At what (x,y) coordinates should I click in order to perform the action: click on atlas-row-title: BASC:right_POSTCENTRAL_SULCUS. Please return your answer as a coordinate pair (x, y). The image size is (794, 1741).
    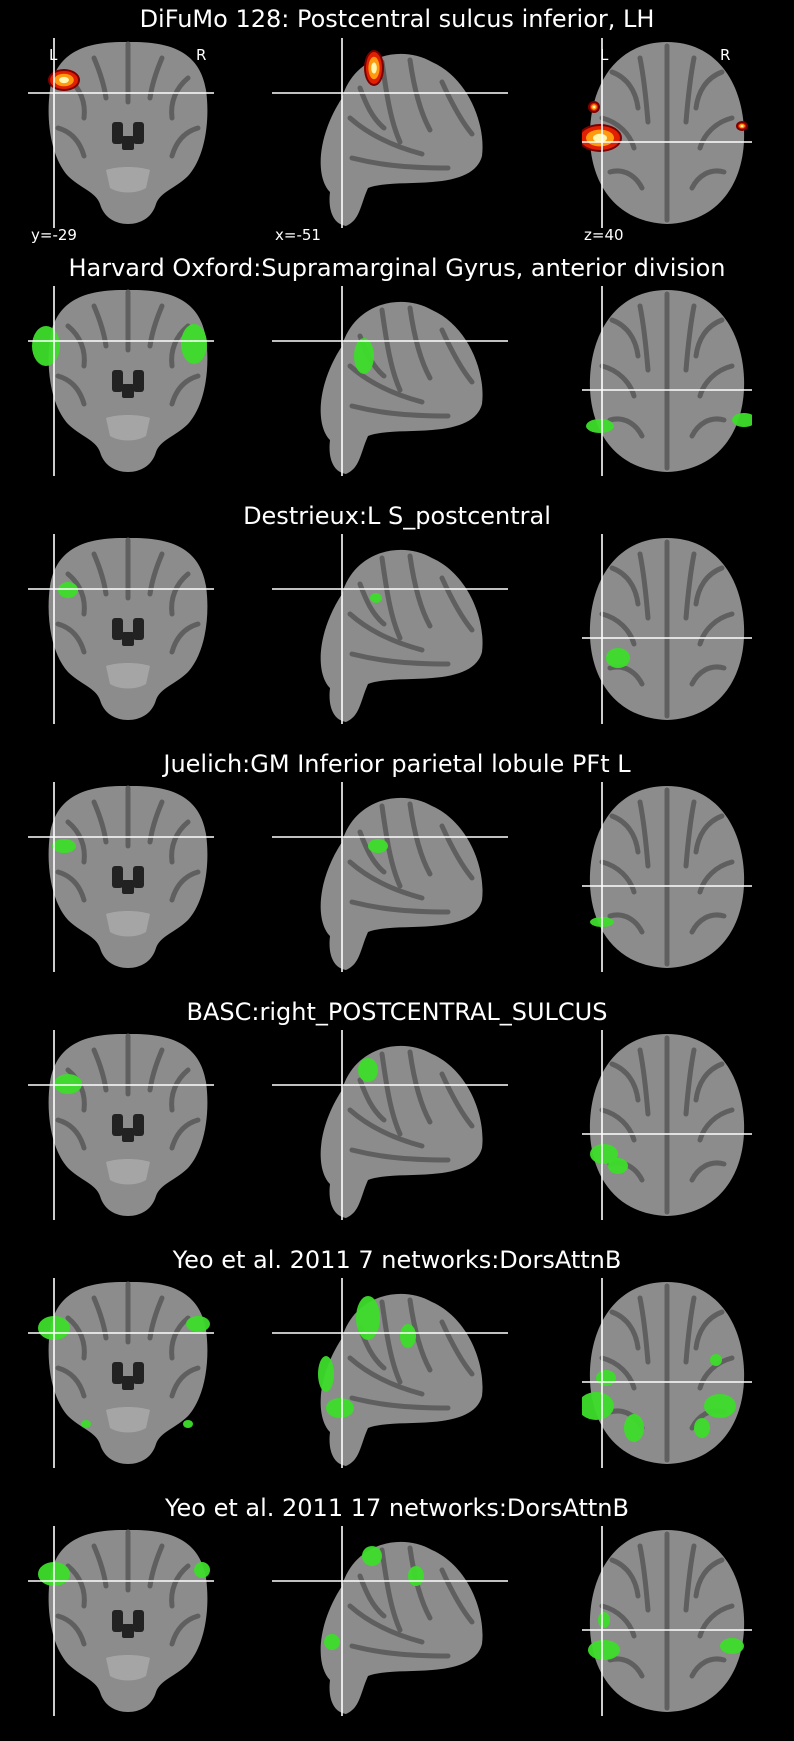
    Looking at the image, I should click on (397, 1012).